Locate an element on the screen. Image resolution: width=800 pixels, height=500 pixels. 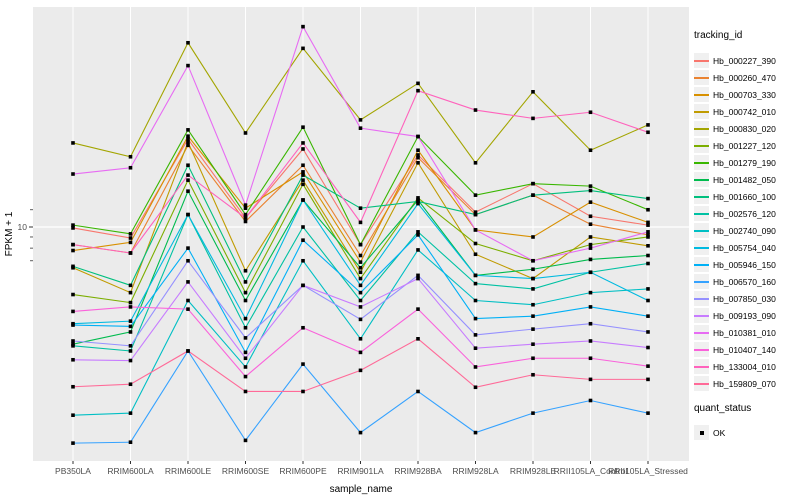
legend-item-label: Hb_006570_160 is located at coordinates (744, 281).